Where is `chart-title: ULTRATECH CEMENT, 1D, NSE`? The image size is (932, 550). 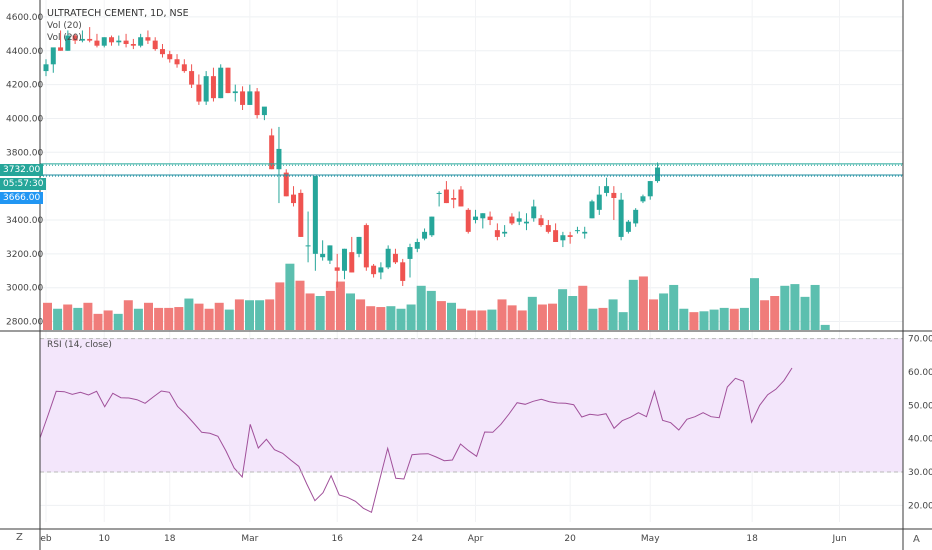
chart-title: ULTRATECH CEMENT, 1D, NSE is located at coordinates (118, 13).